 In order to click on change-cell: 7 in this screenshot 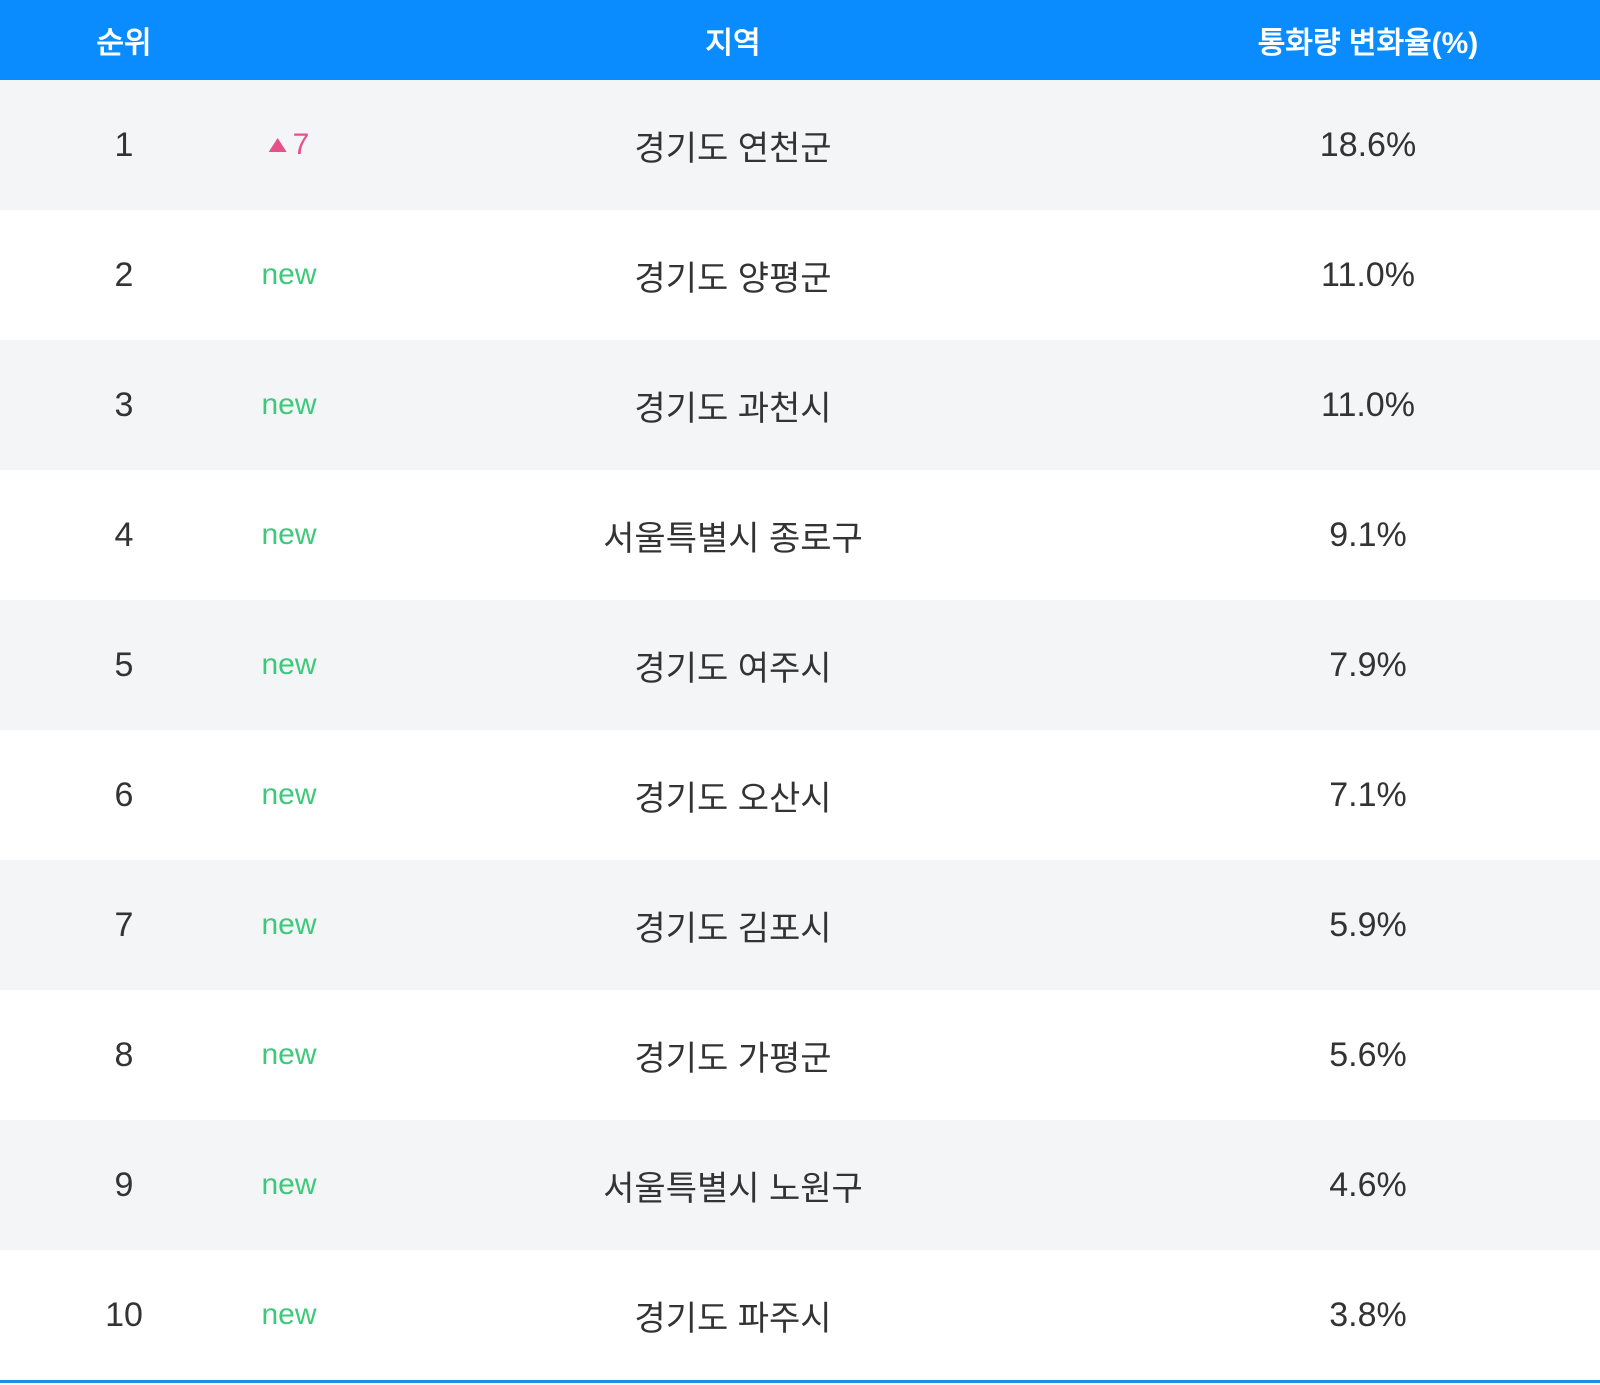, I will do `click(289, 145)`.